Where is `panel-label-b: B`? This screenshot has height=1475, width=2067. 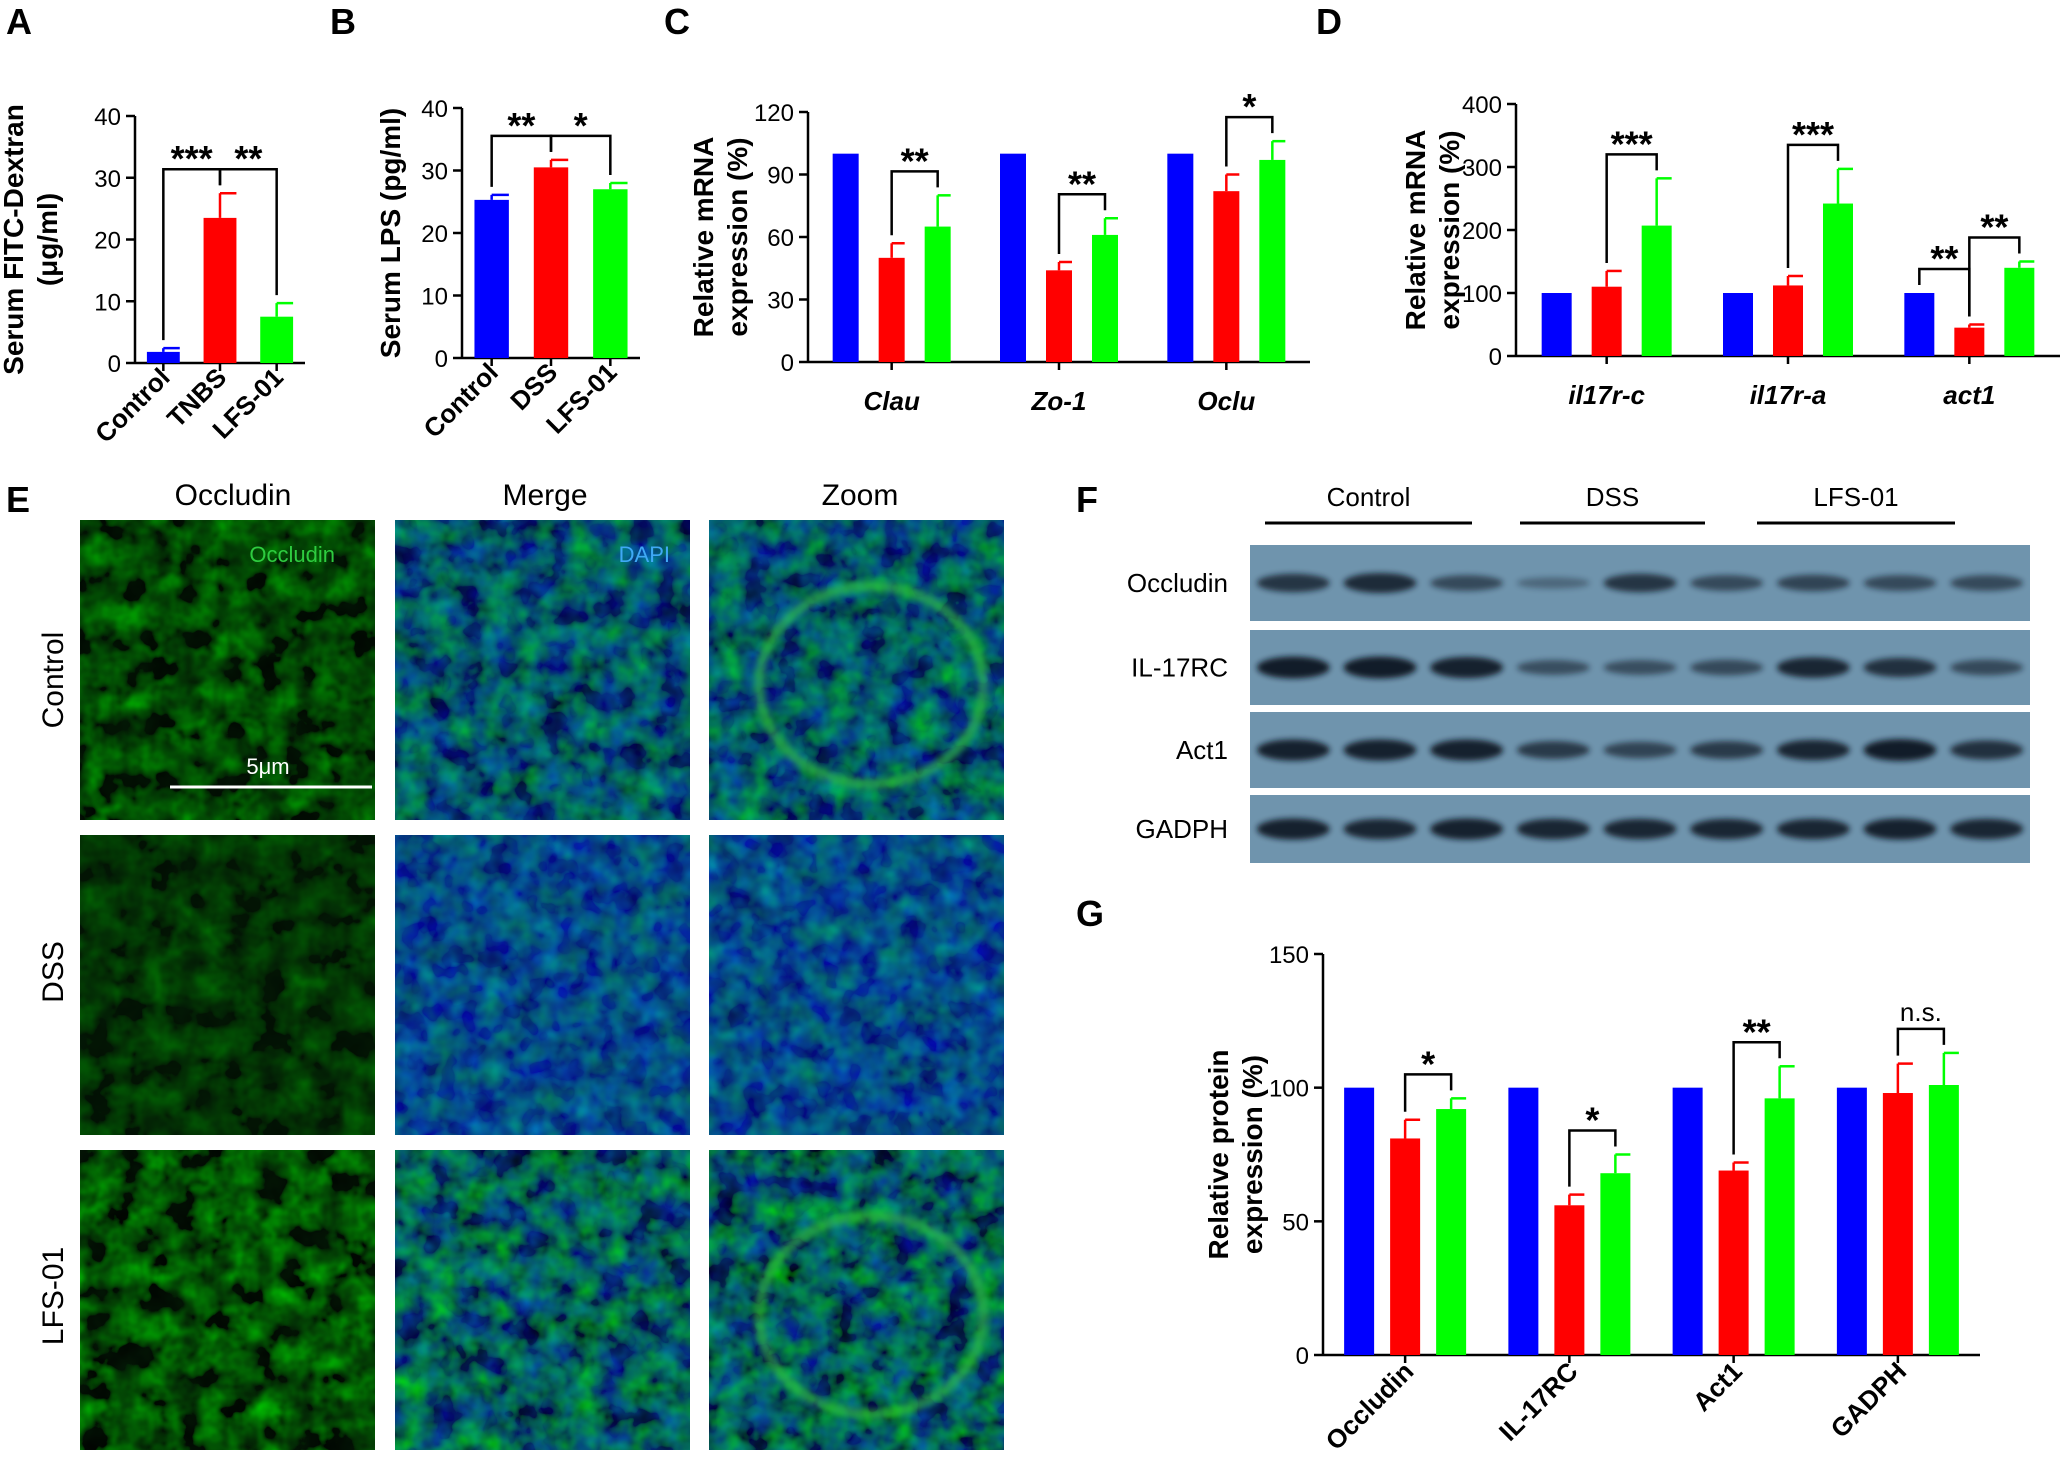
panel-label-b: B is located at coordinates (343, 21).